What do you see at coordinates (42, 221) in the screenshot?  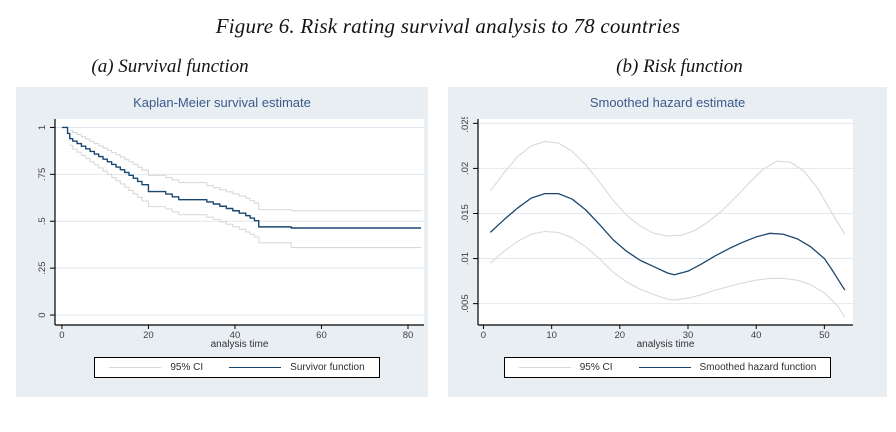 I see `svg-text: .5` at bounding box center [42, 221].